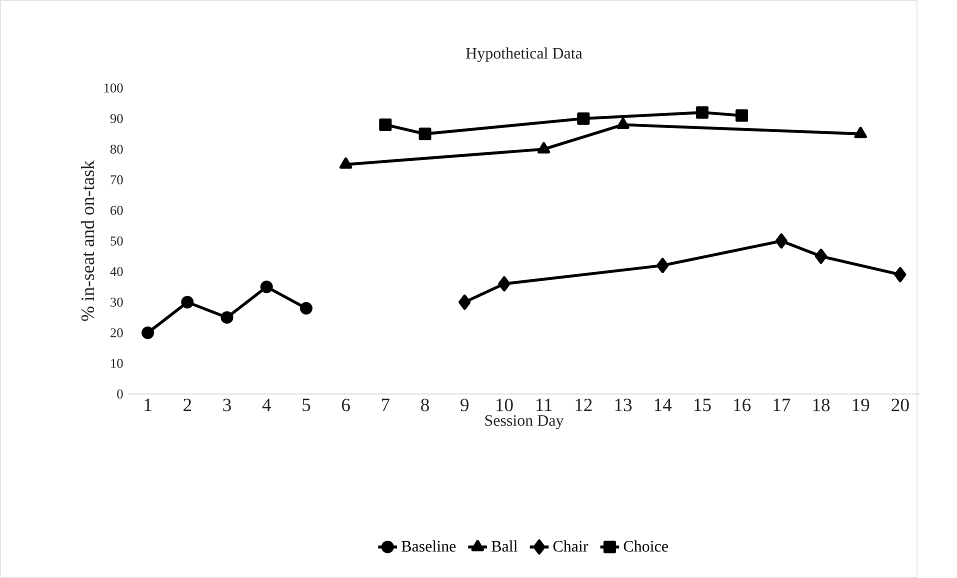  What do you see at coordinates (120, 393) in the screenshot?
I see `y-tick-label: 0` at bounding box center [120, 393].